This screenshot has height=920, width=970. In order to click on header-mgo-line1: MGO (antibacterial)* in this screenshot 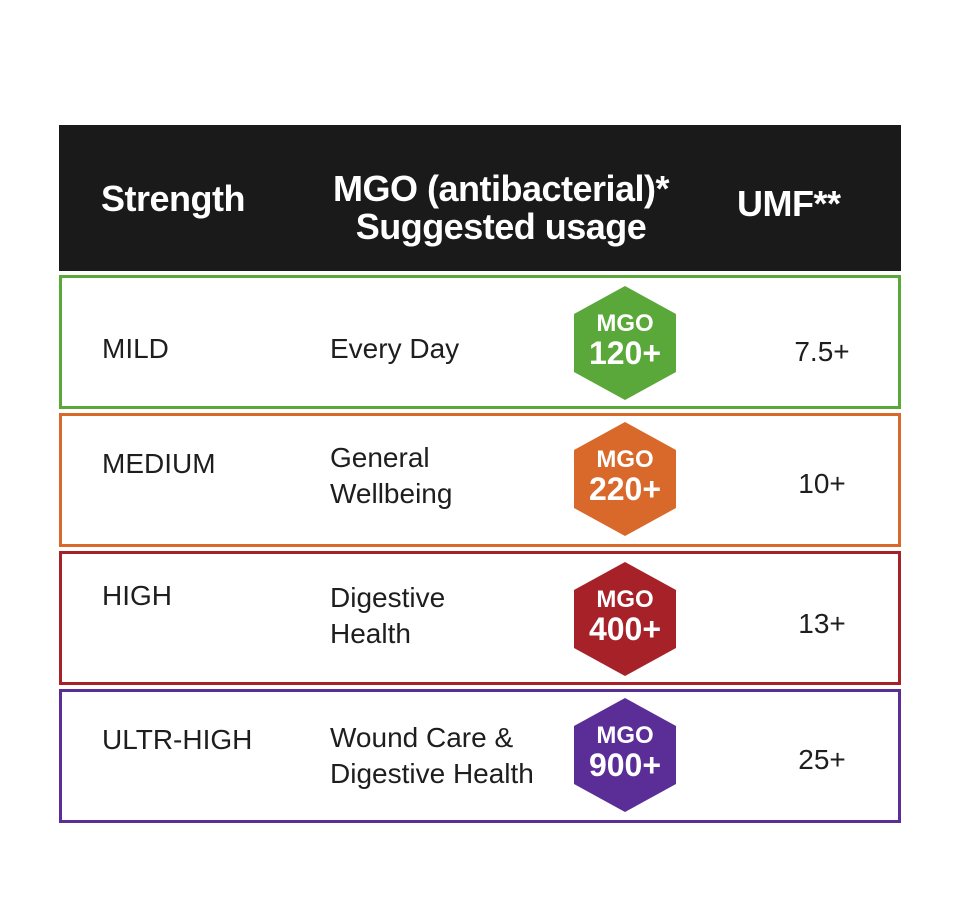, I will do `click(501, 188)`.